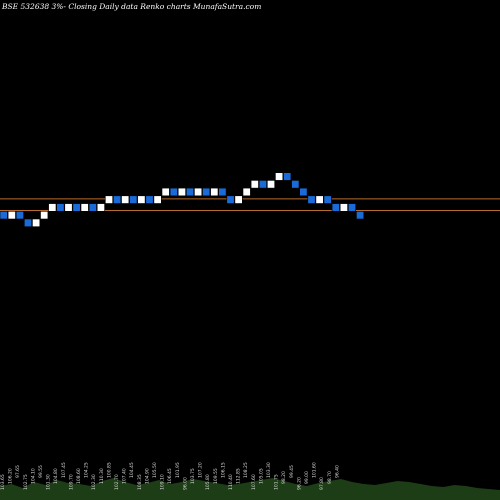  I want to click on volume-label-39: 96.20, so click(299, 483).